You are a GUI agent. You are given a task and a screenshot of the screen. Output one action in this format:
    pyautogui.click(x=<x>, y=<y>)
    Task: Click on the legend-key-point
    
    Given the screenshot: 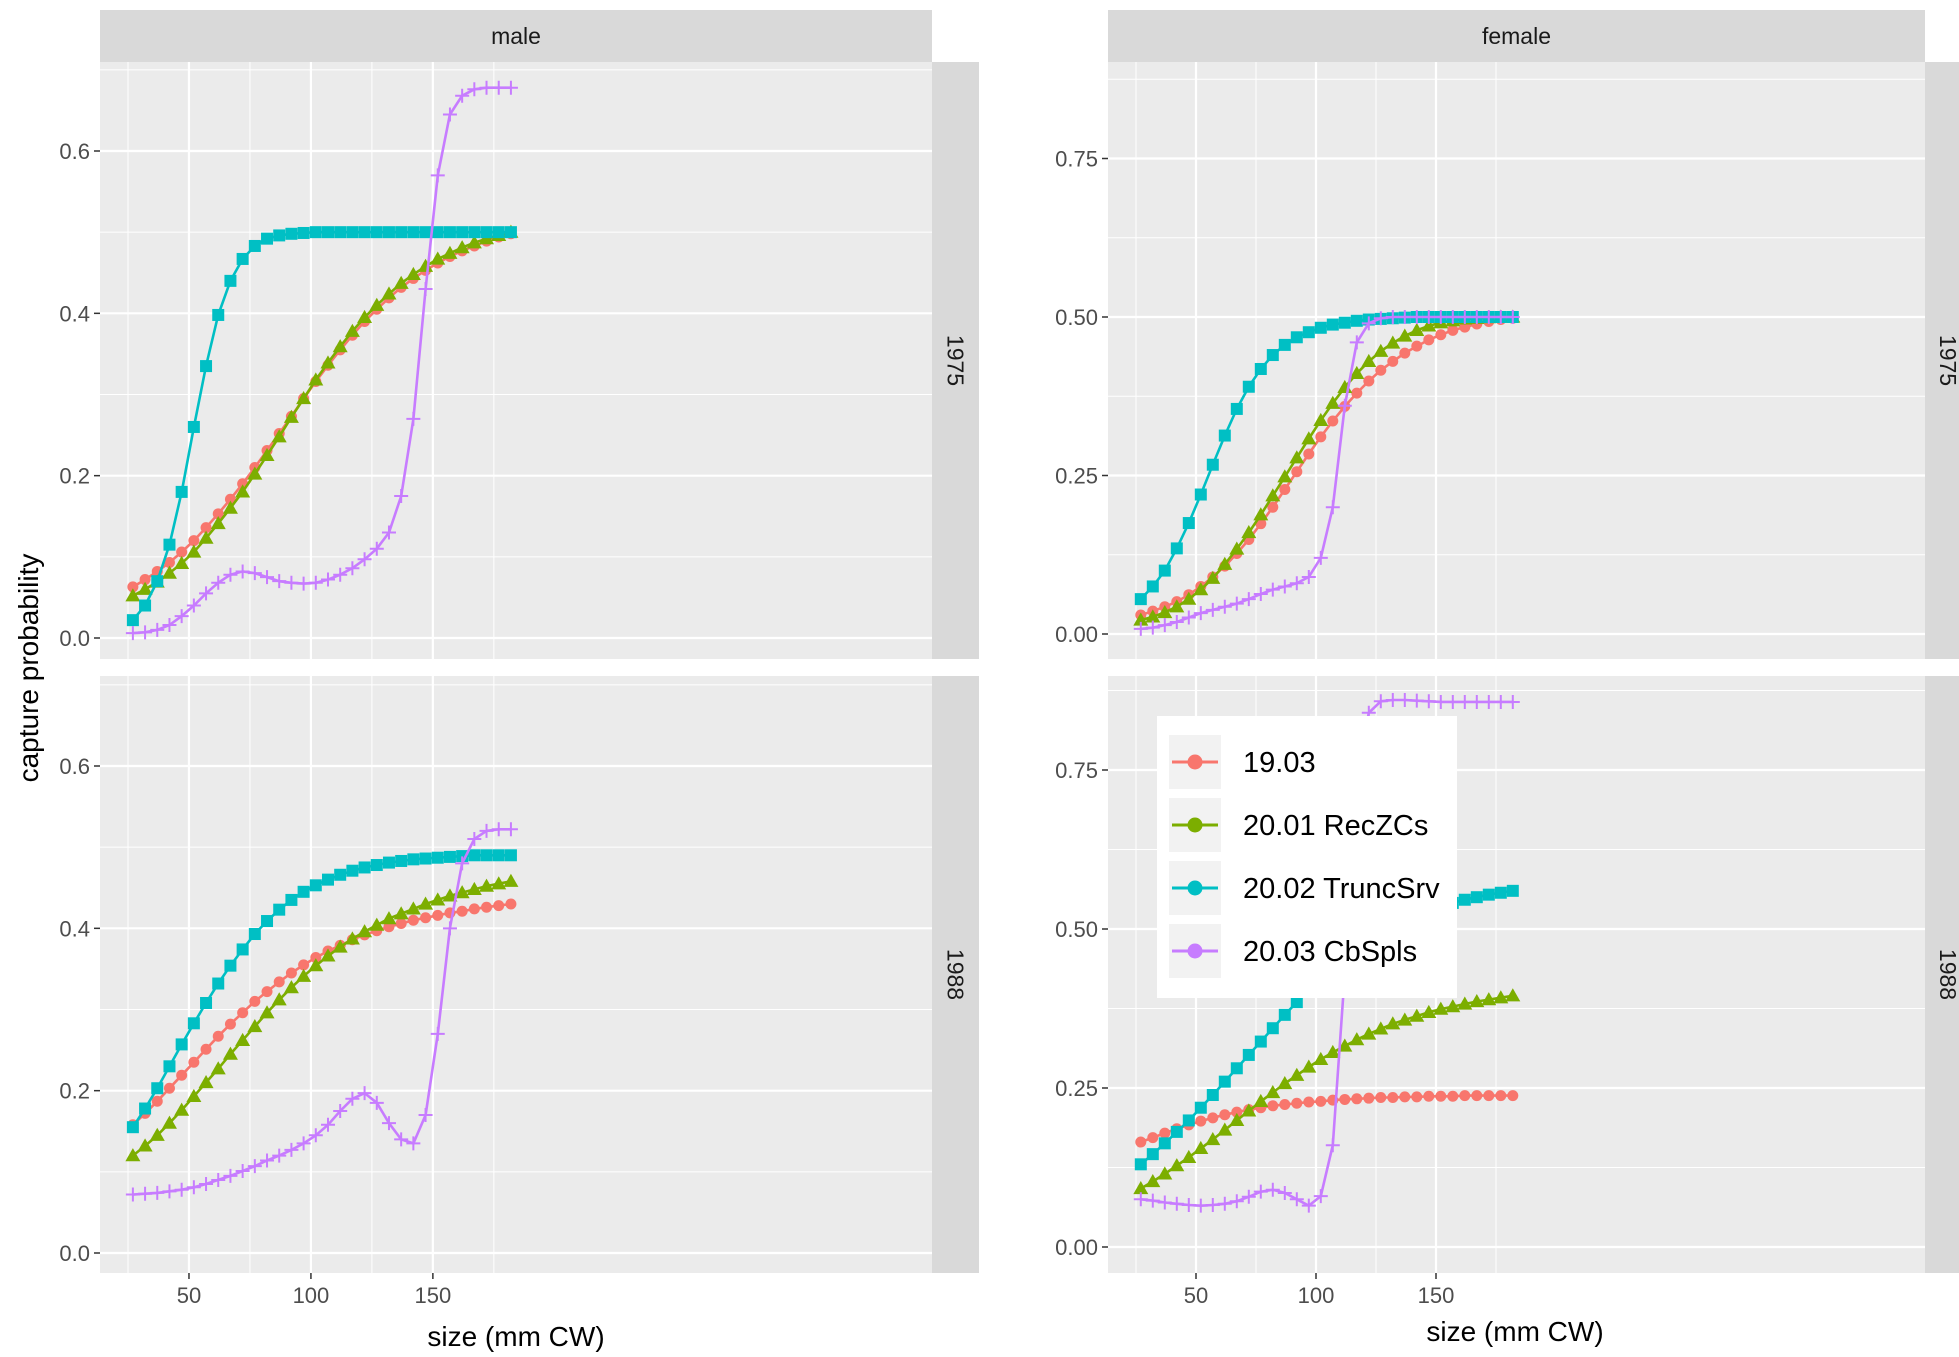 What is the action you would take?
    pyautogui.click(x=1195, y=951)
    